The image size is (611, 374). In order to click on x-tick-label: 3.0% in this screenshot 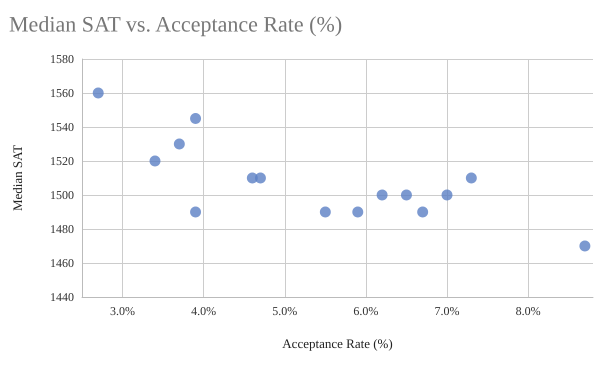, I will do `click(123, 311)`.